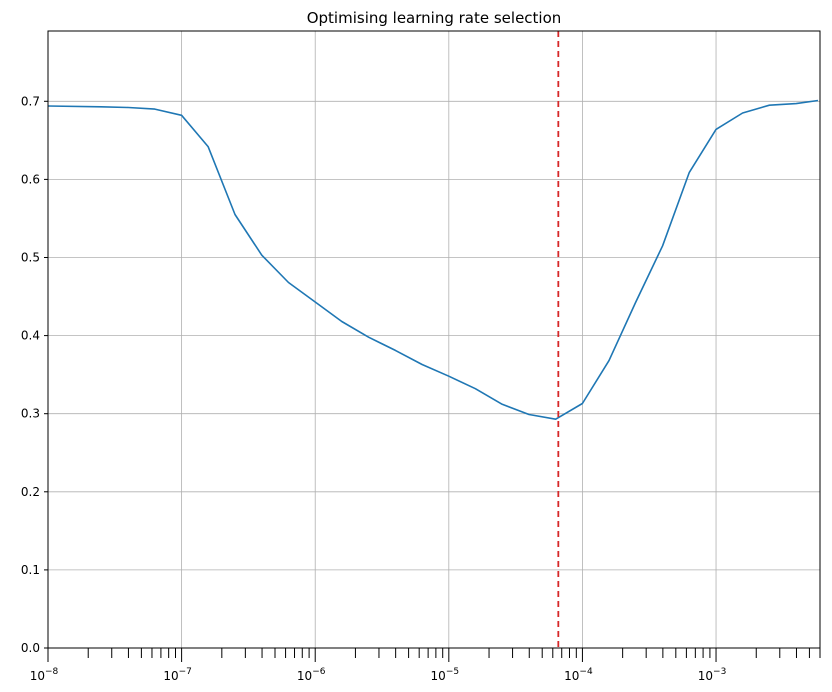 This screenshot has height=692, width=832. What do you see at coordinates (311, 675) in the screenshot?
I see `x-tick-label: 10⁻⁶` at bounding box center [311, 675].